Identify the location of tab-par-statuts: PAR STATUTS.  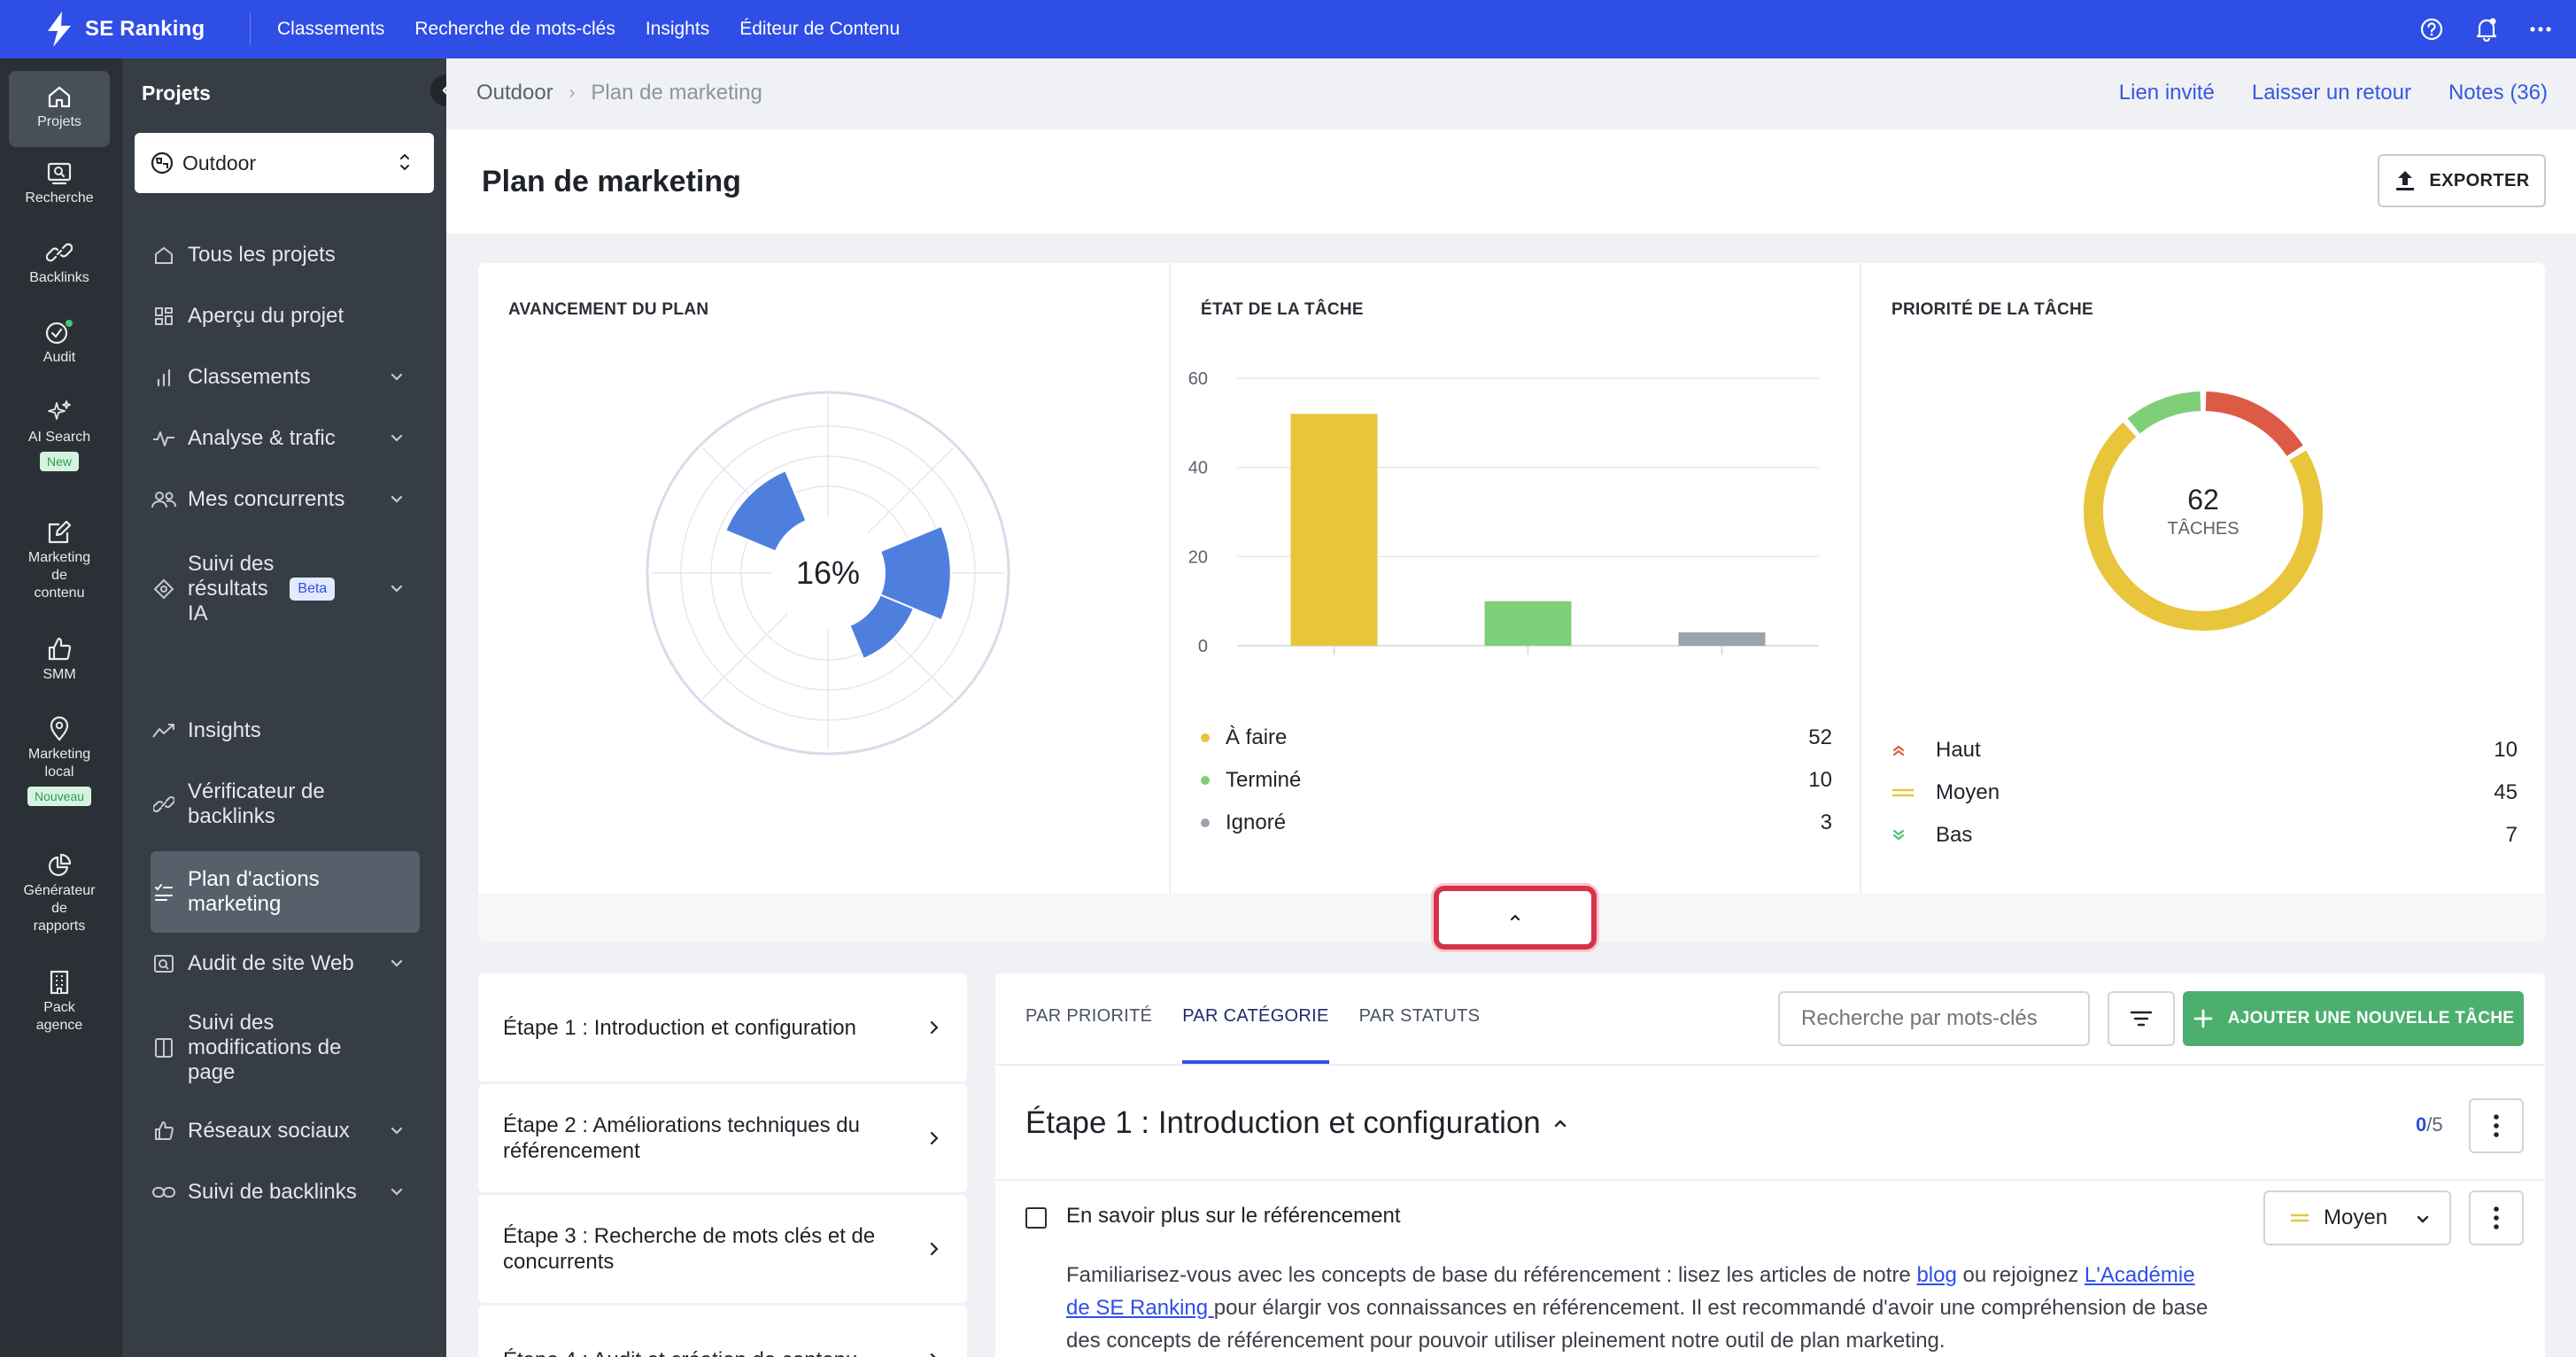
(1419, 1016).